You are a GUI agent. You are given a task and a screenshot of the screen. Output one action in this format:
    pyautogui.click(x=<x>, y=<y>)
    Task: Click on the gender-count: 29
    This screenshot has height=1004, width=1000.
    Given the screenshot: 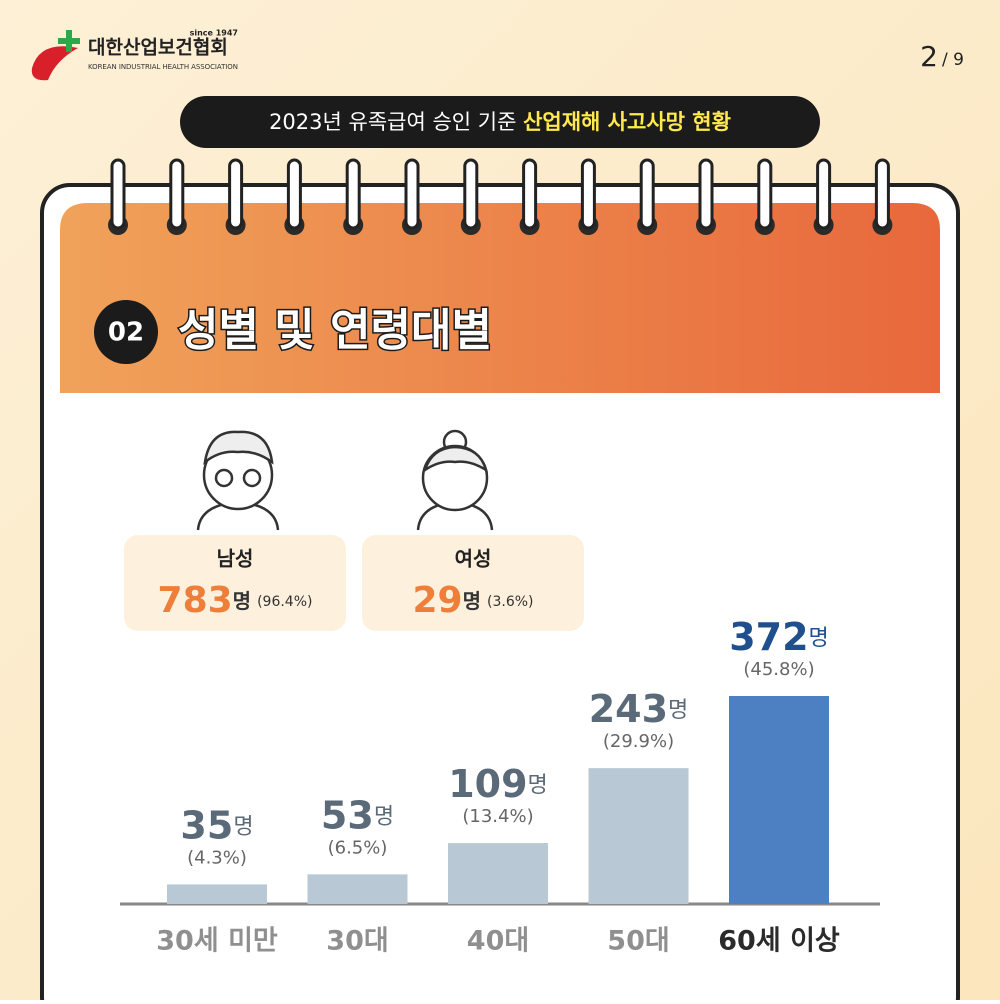 What is the action you would take?
    pyautogui.click(x=437, y=600)
    